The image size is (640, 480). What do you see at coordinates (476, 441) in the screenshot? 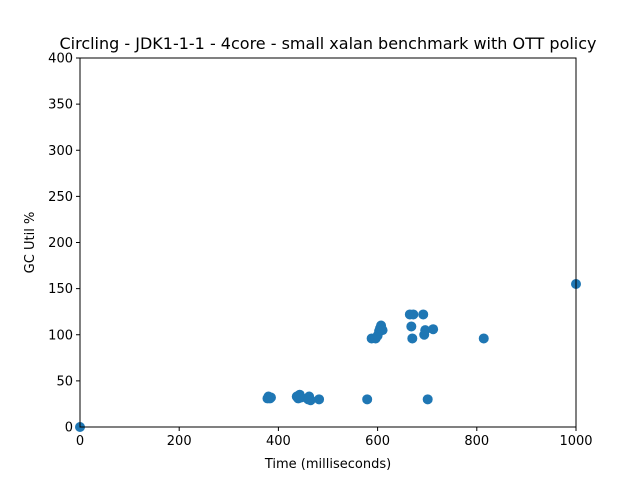
I see `x-tick-label: 800` at bounding box center [476, 441].